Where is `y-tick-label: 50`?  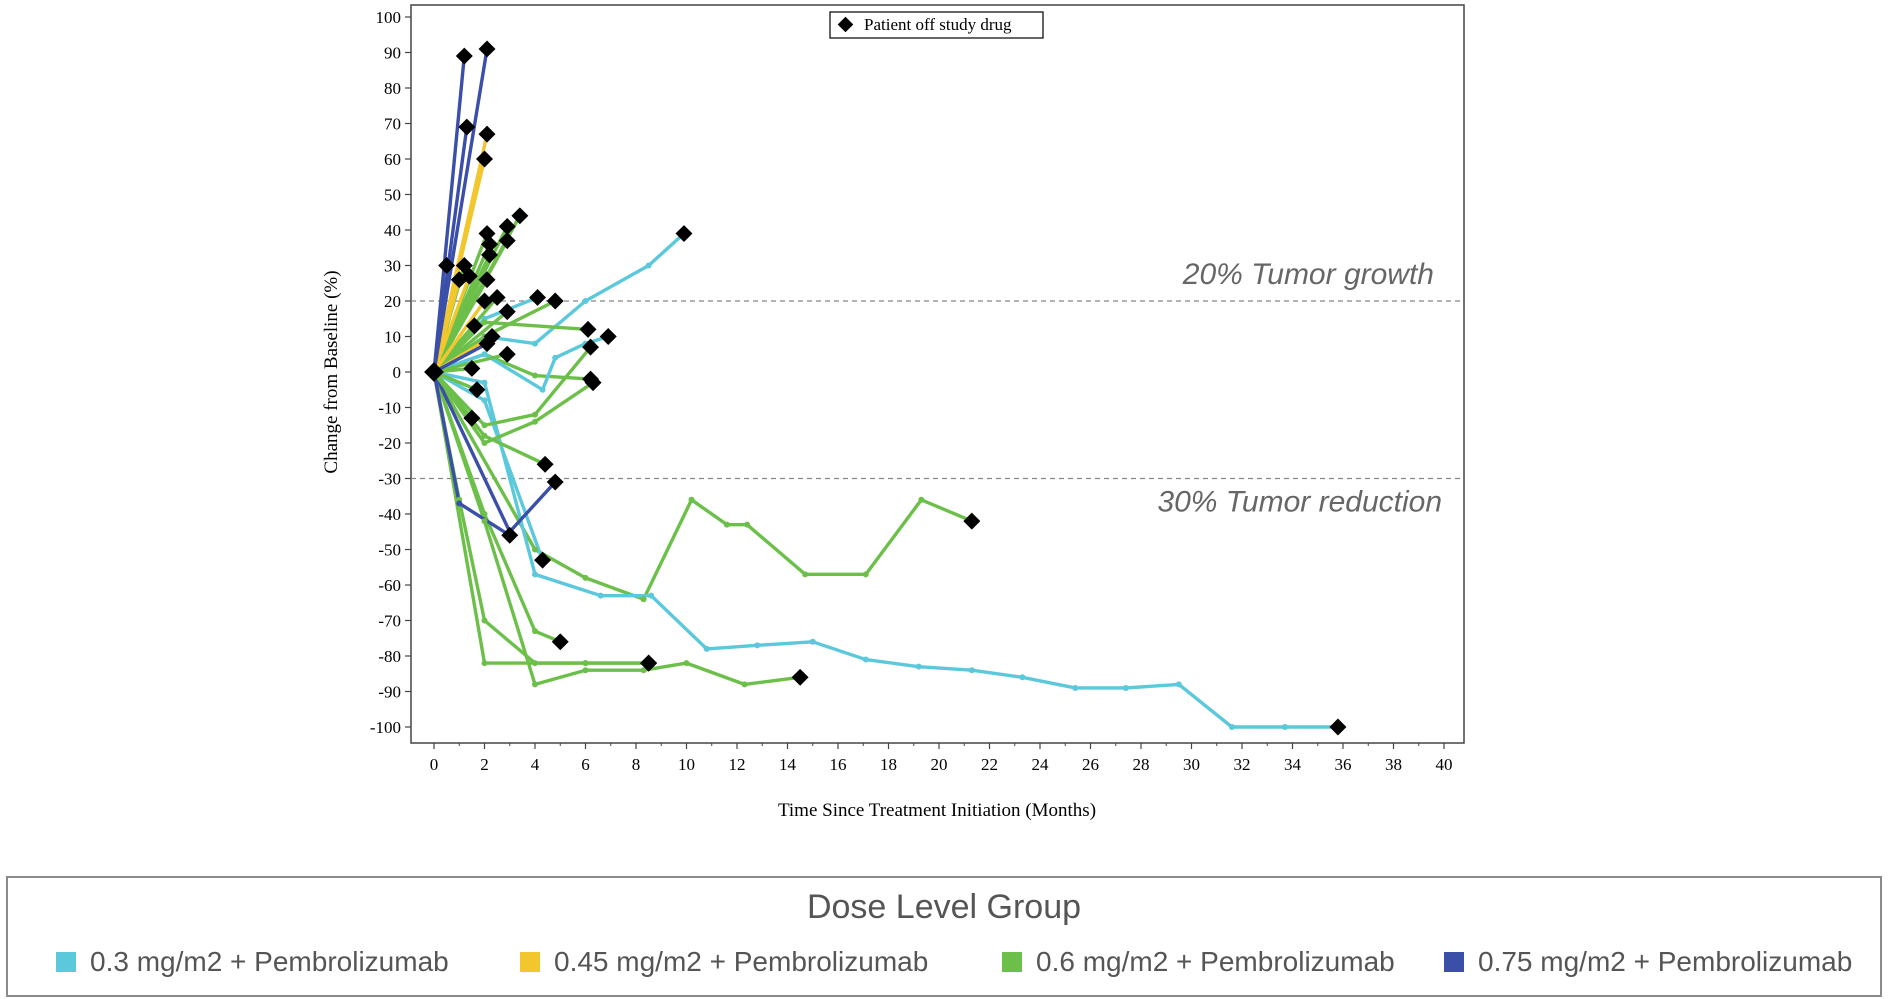 y-tick-label: 50 is located at coordinates (392, 195).